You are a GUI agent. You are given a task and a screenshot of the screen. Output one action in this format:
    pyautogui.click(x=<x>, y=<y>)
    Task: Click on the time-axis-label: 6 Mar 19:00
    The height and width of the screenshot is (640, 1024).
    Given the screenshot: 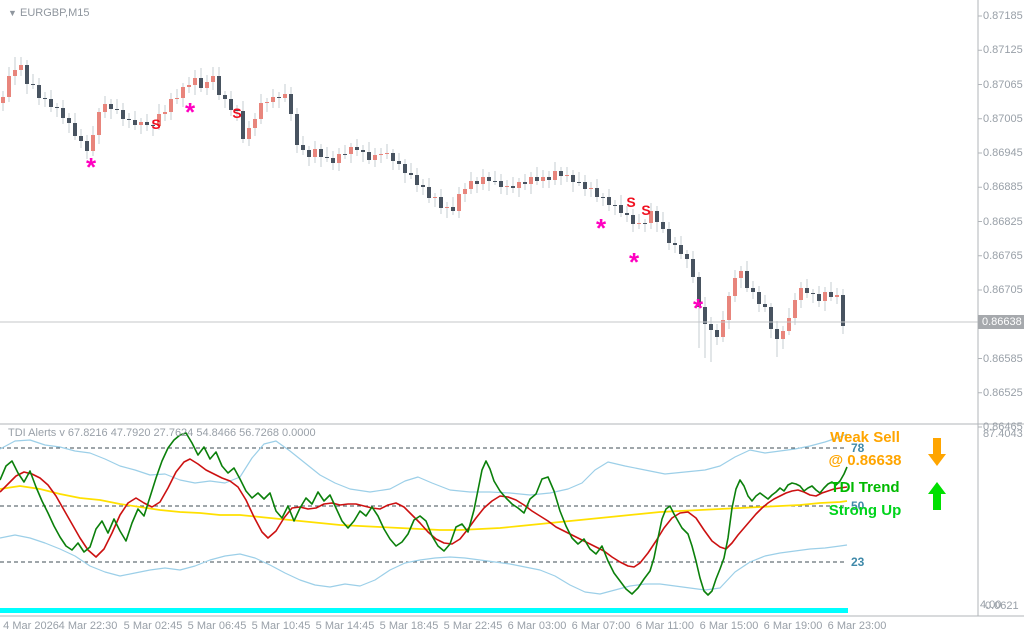 What is the action you would take?
    pyautogui.click(x=793, y=626)
    